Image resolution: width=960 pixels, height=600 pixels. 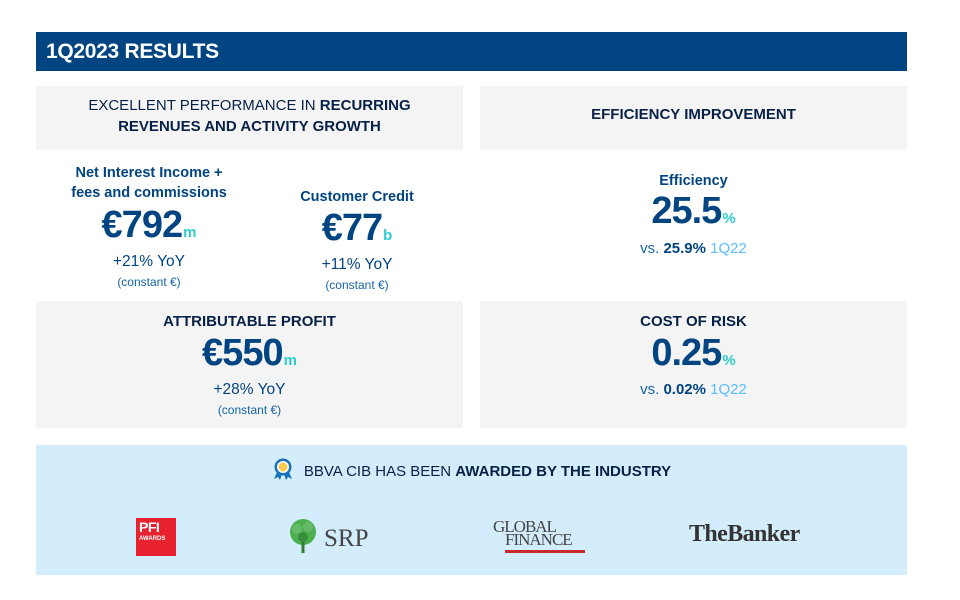 What do you see at coordinates (471, 51) in the screenshot?
I see `results-header: 1Q2023 RESULTS` at bounding box center [471, 51].